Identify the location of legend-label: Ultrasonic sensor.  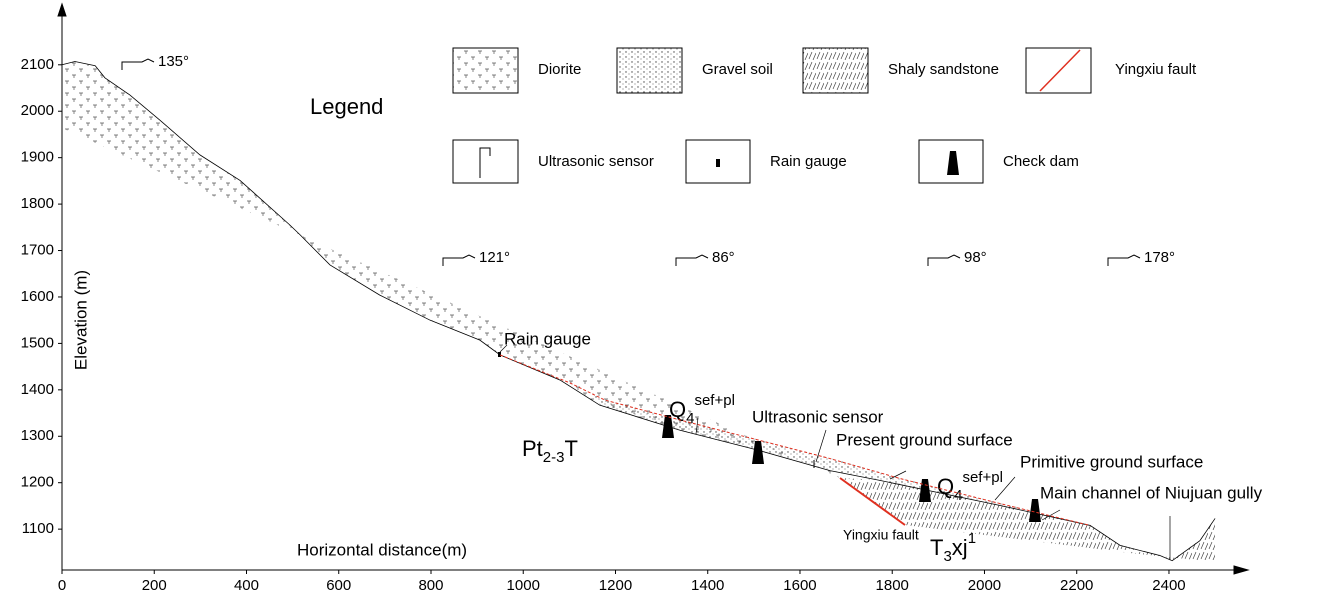
(596, 161).